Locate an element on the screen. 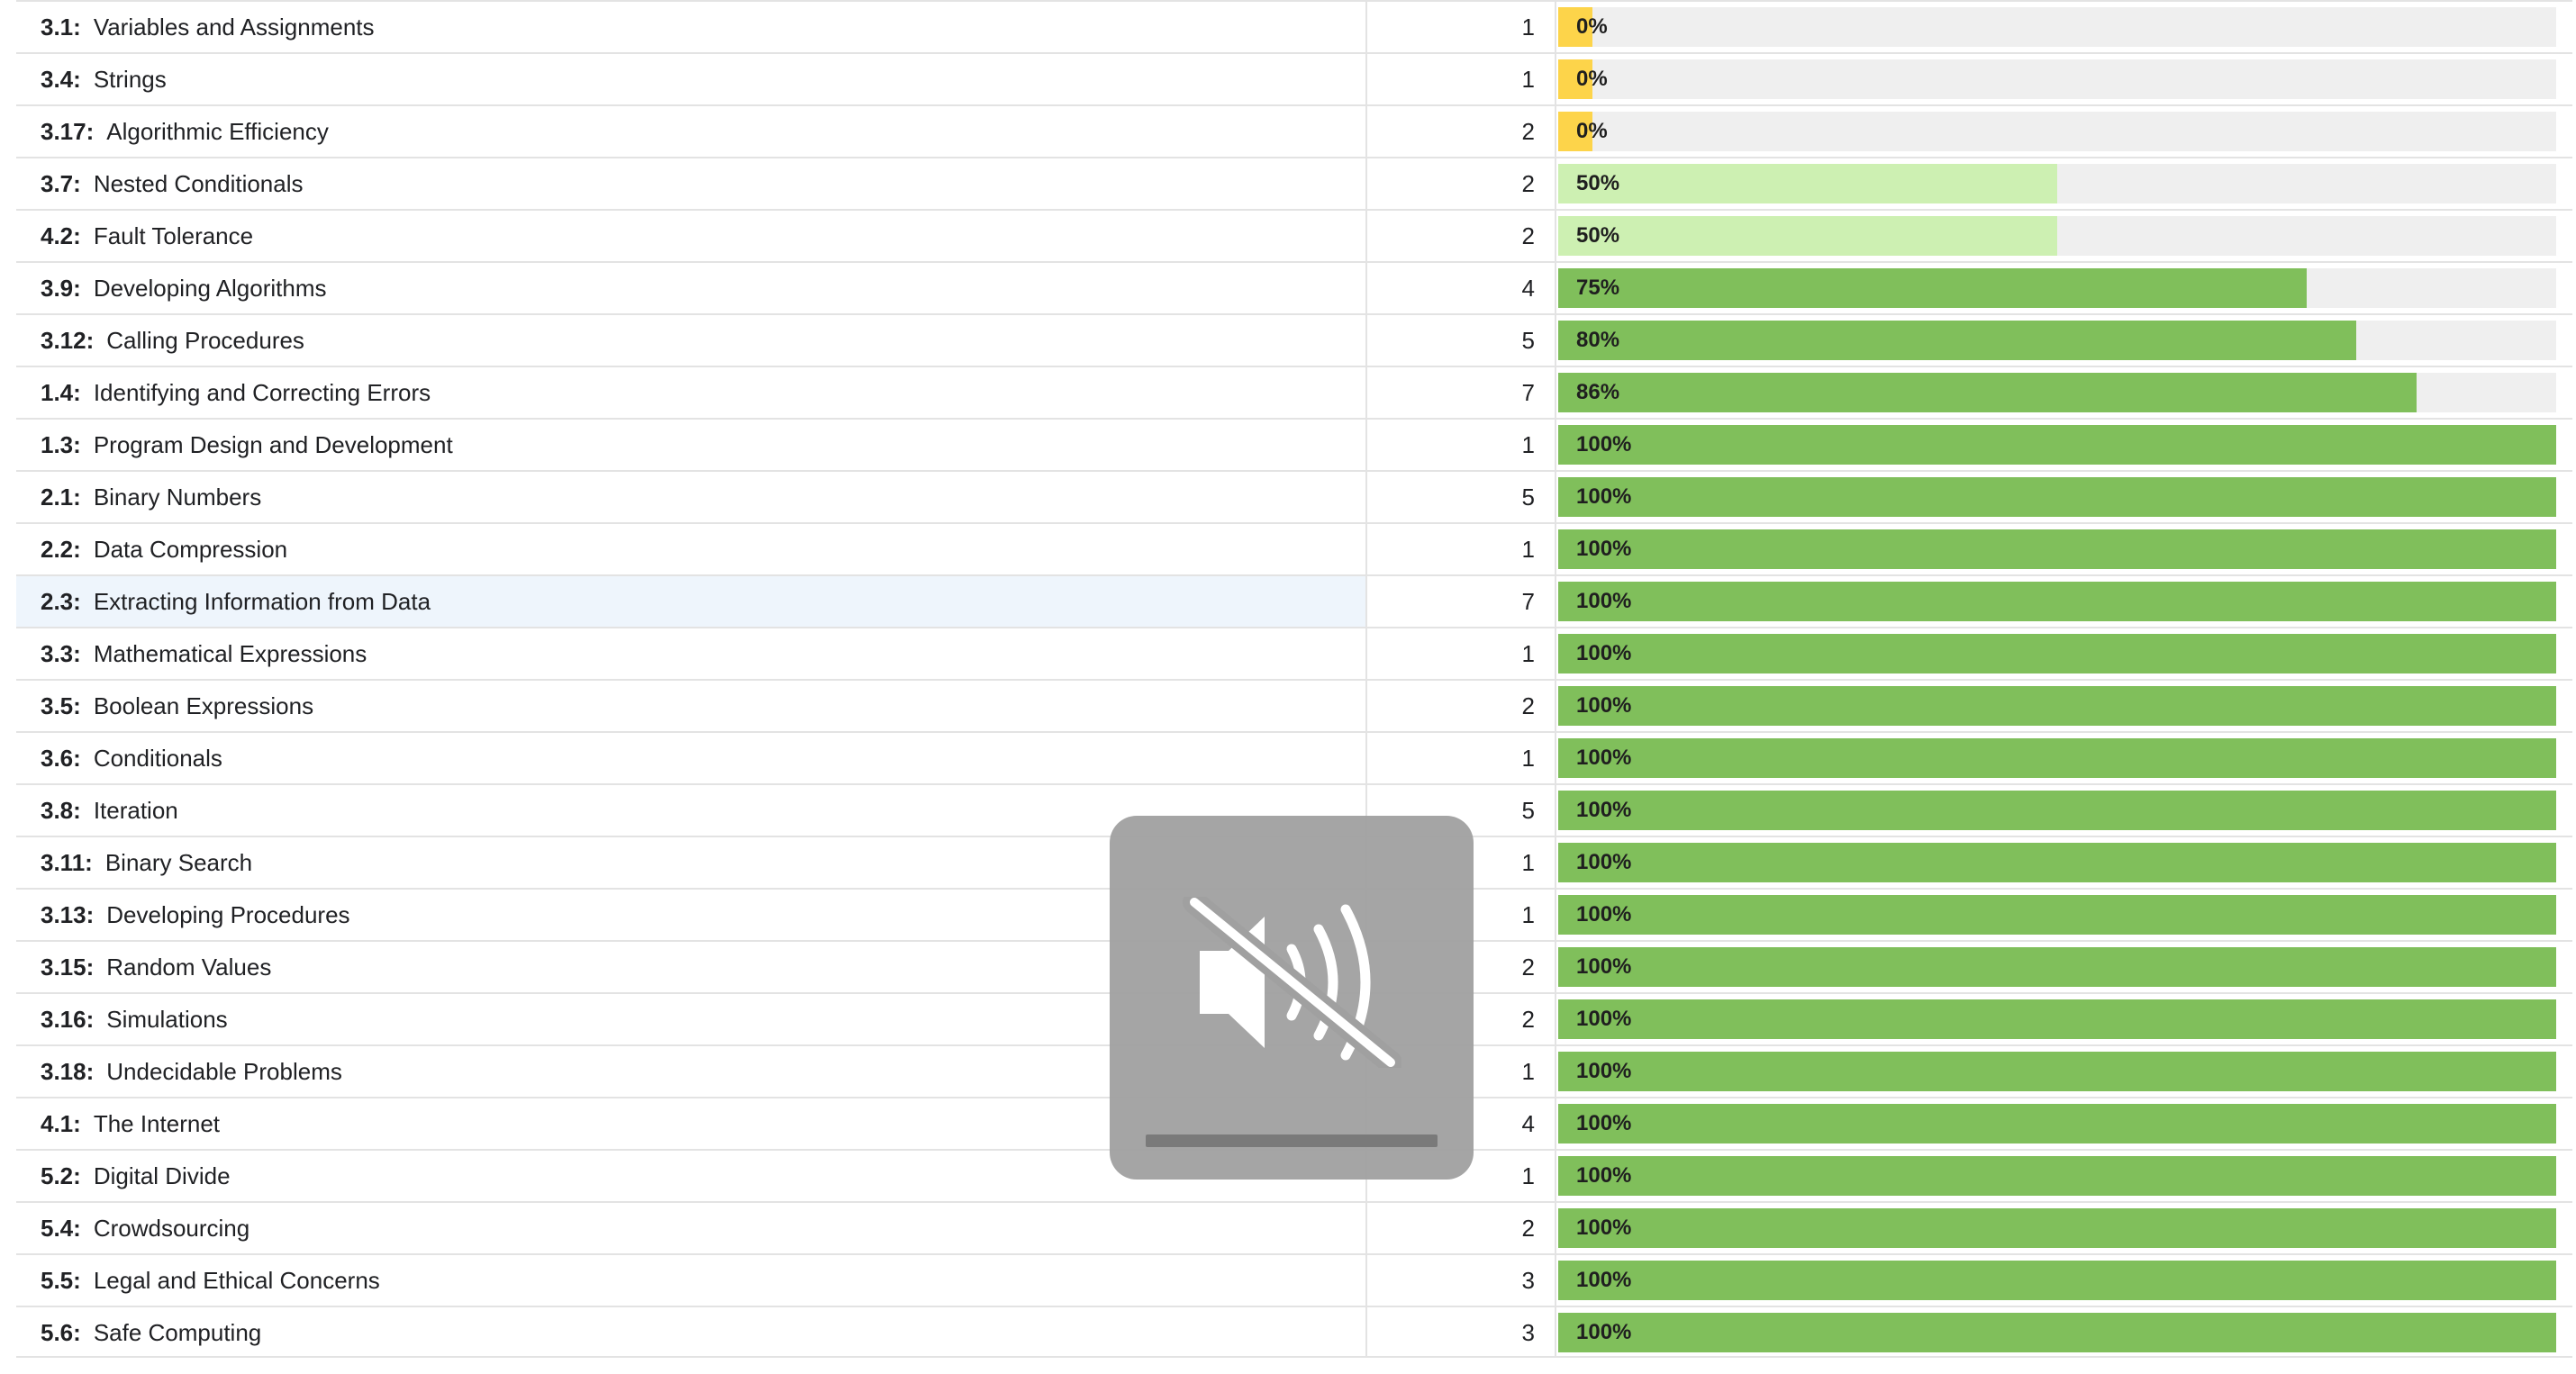 This screenshot has width=2576, height=1374. topic-code: 3.5: is located at coordinates (61, 705).